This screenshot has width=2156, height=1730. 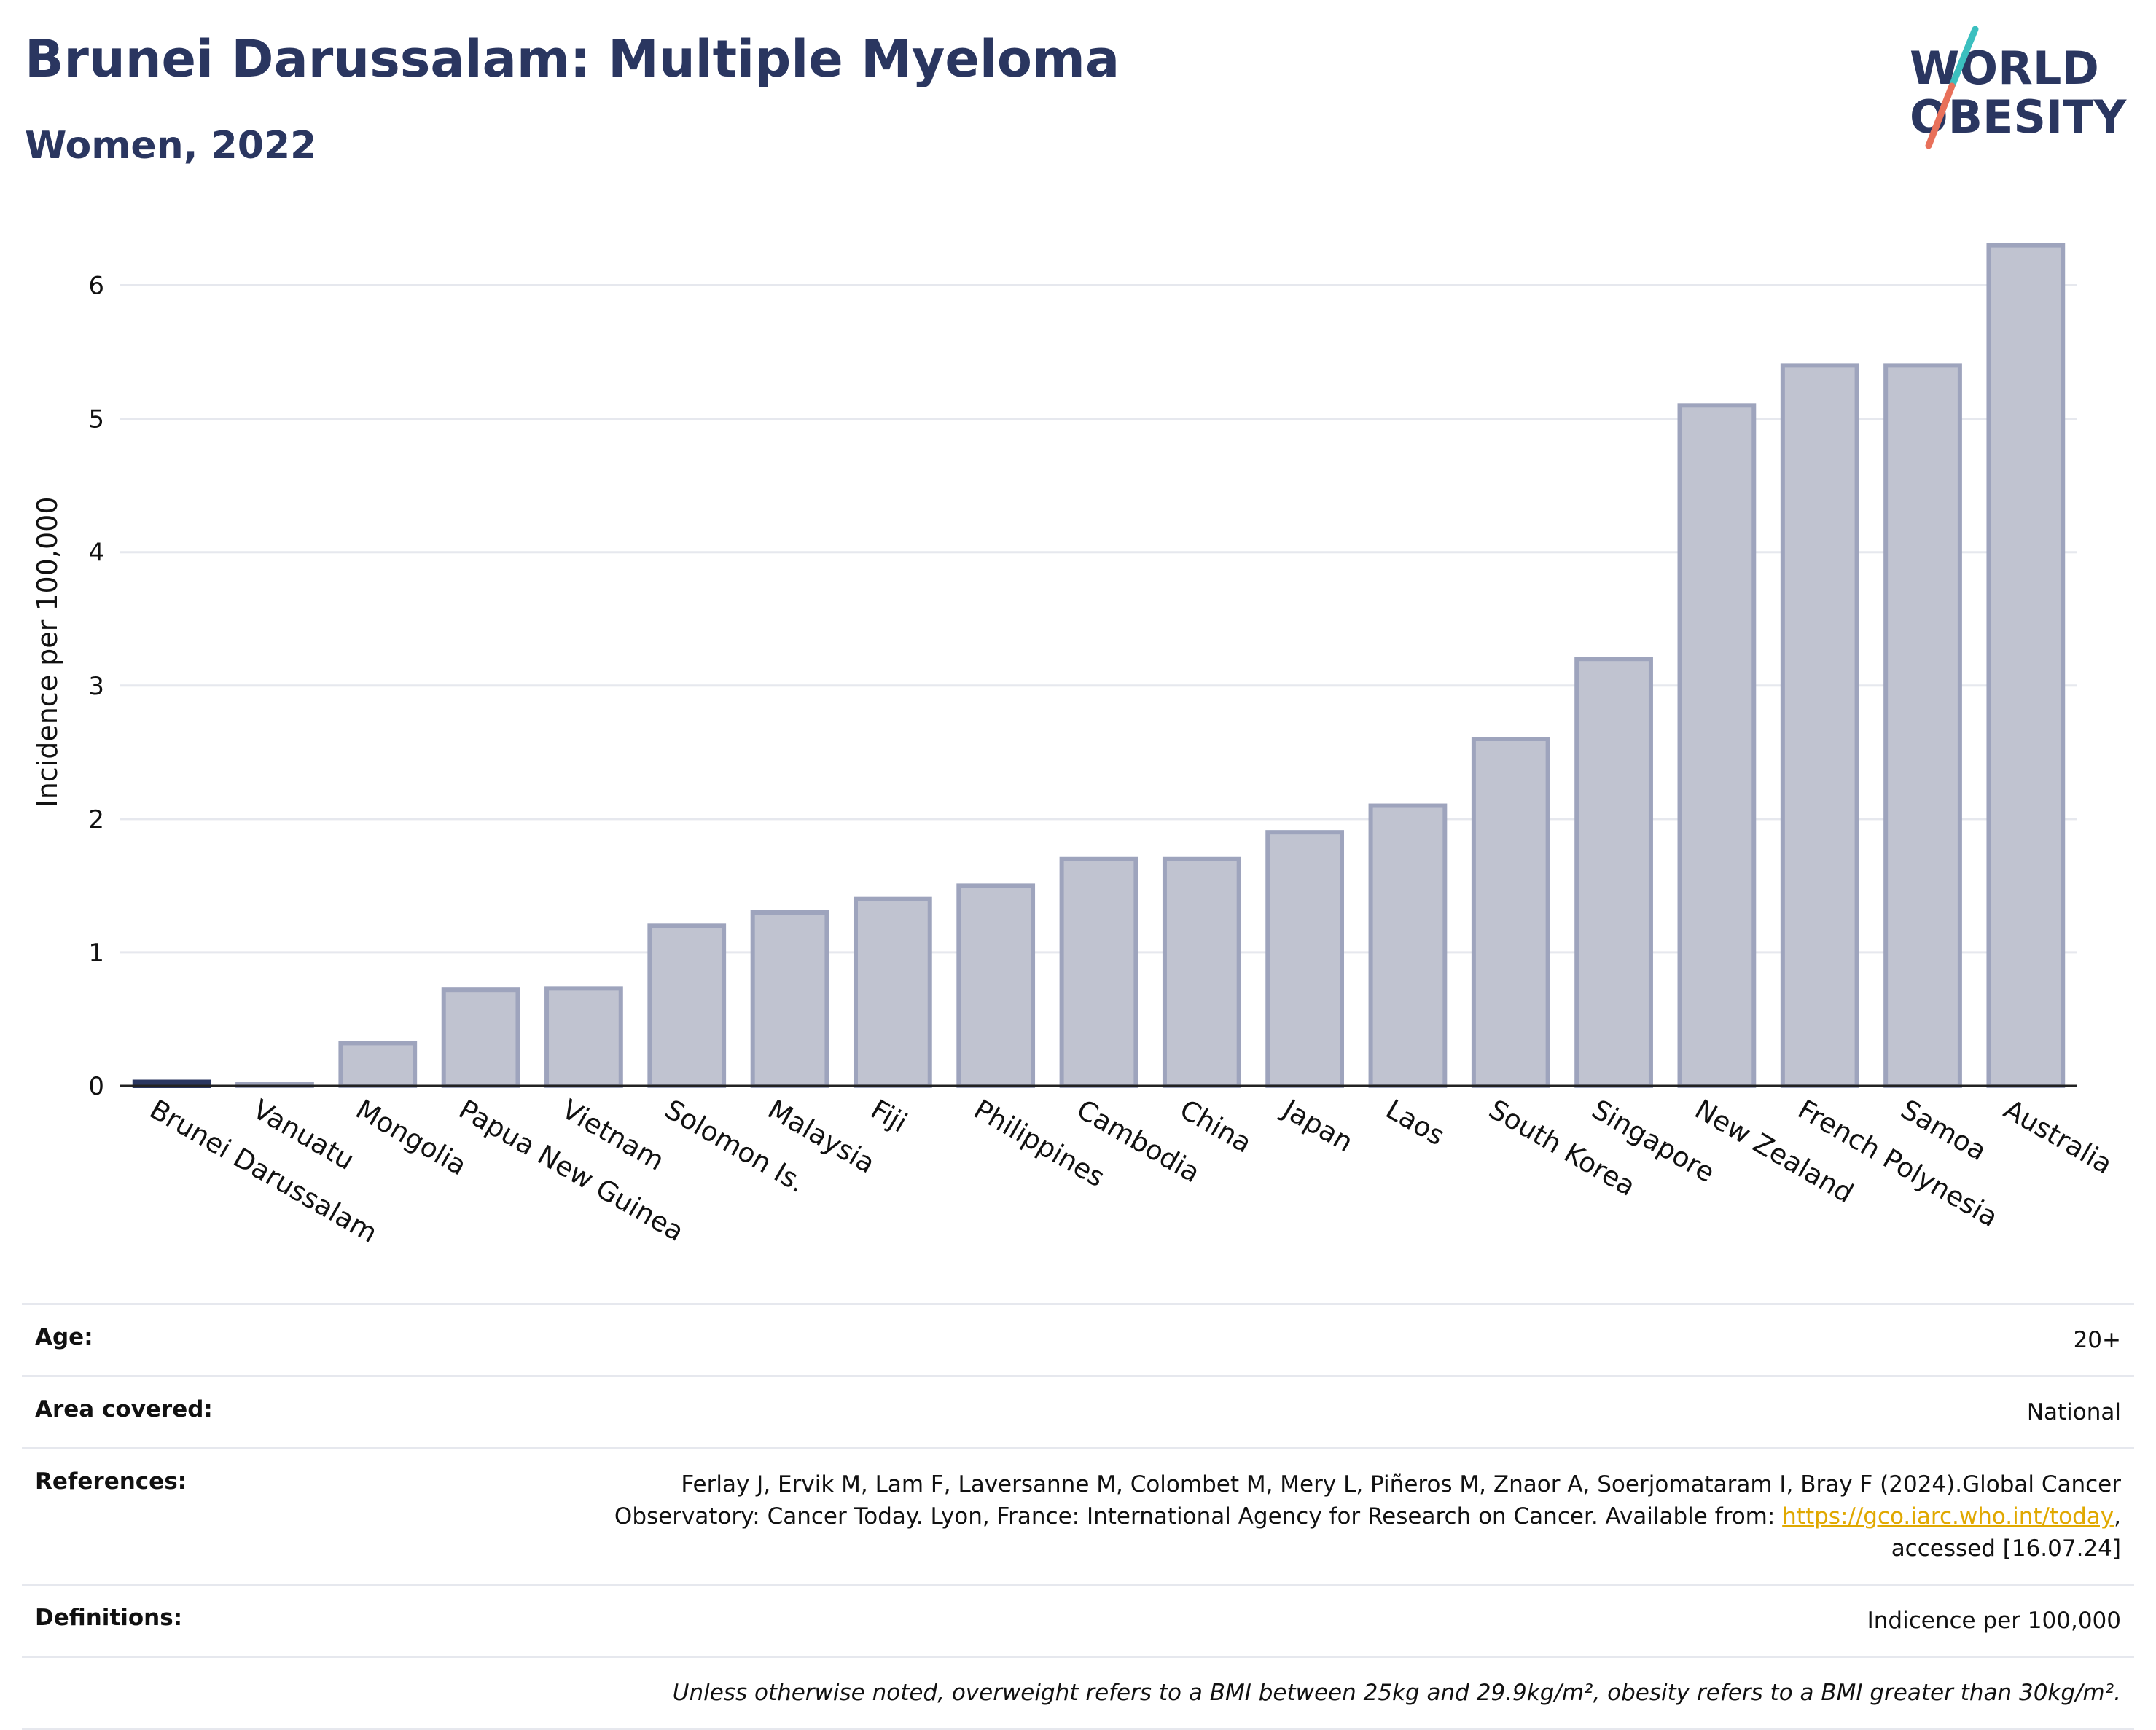 What do you see at coordinates (1215, 1126) in the screenshot?
I see `x-tick-label: China` at bounding box center [1215, 1126].